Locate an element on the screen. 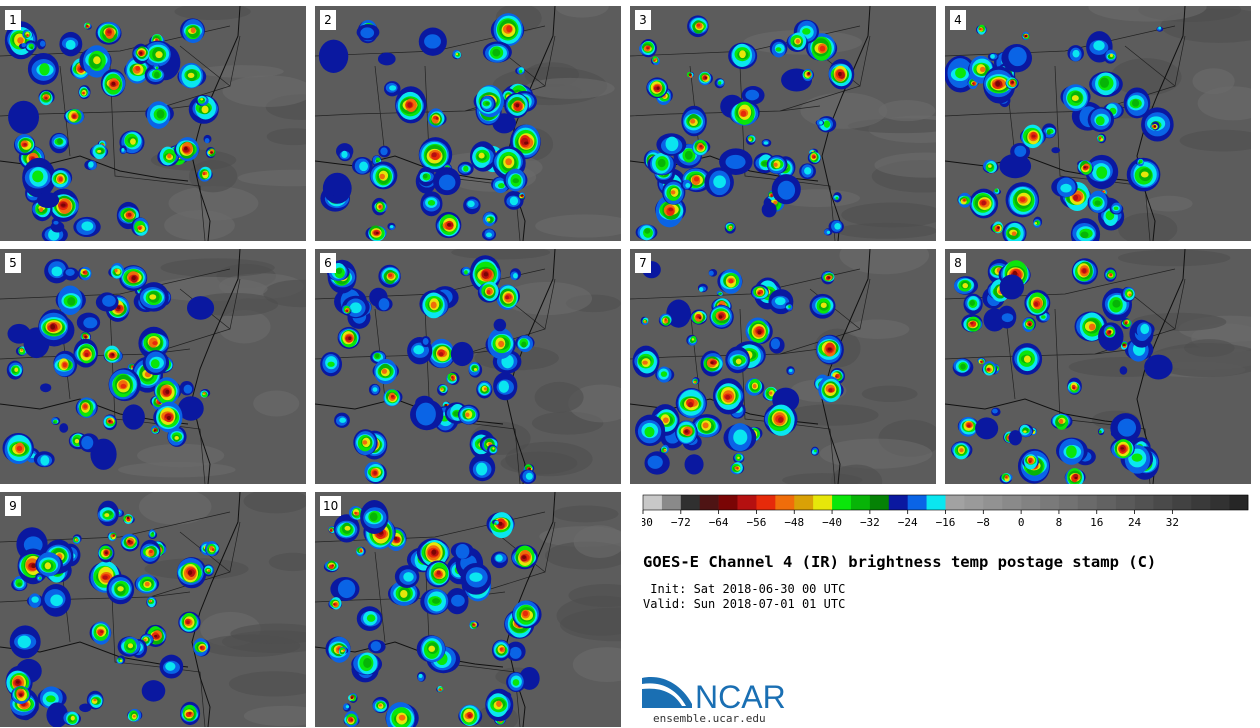  ncar-logo-text: NCAR is located at coordinates (740, 695).